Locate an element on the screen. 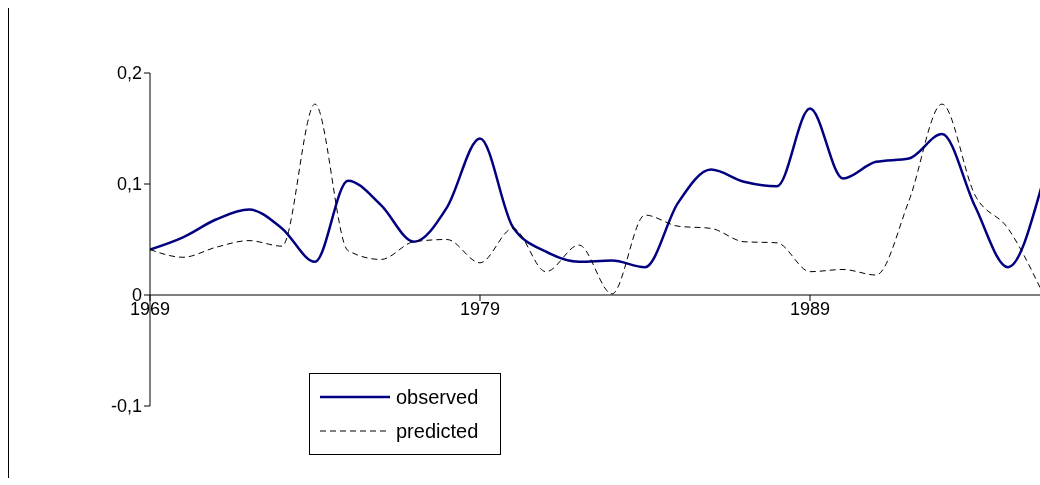  x-tick-label: 1979 is located at coordinates (480, 309).